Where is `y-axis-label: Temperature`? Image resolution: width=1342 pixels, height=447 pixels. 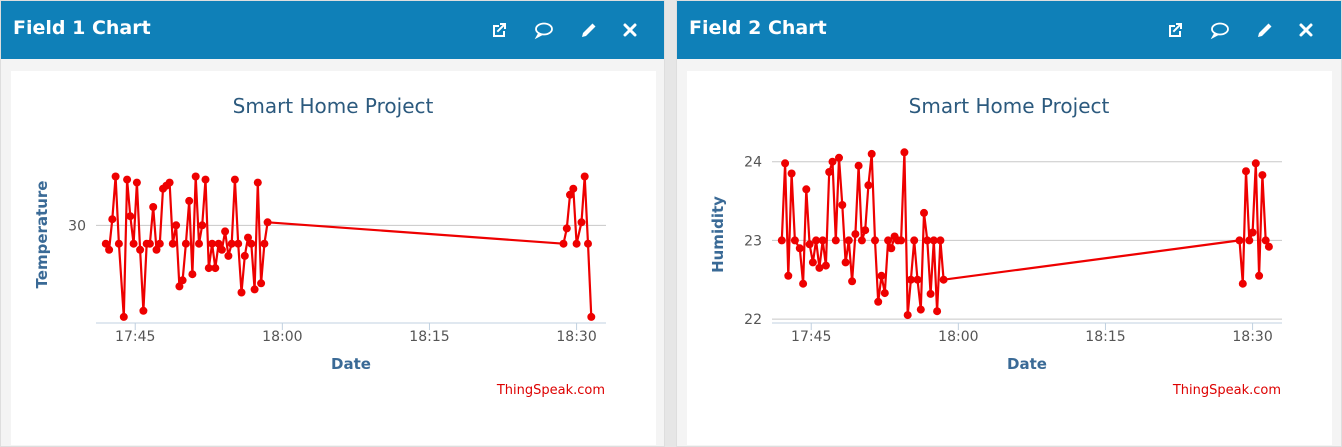
y-axis-label: Temperature is located at coordinates (42, 235).